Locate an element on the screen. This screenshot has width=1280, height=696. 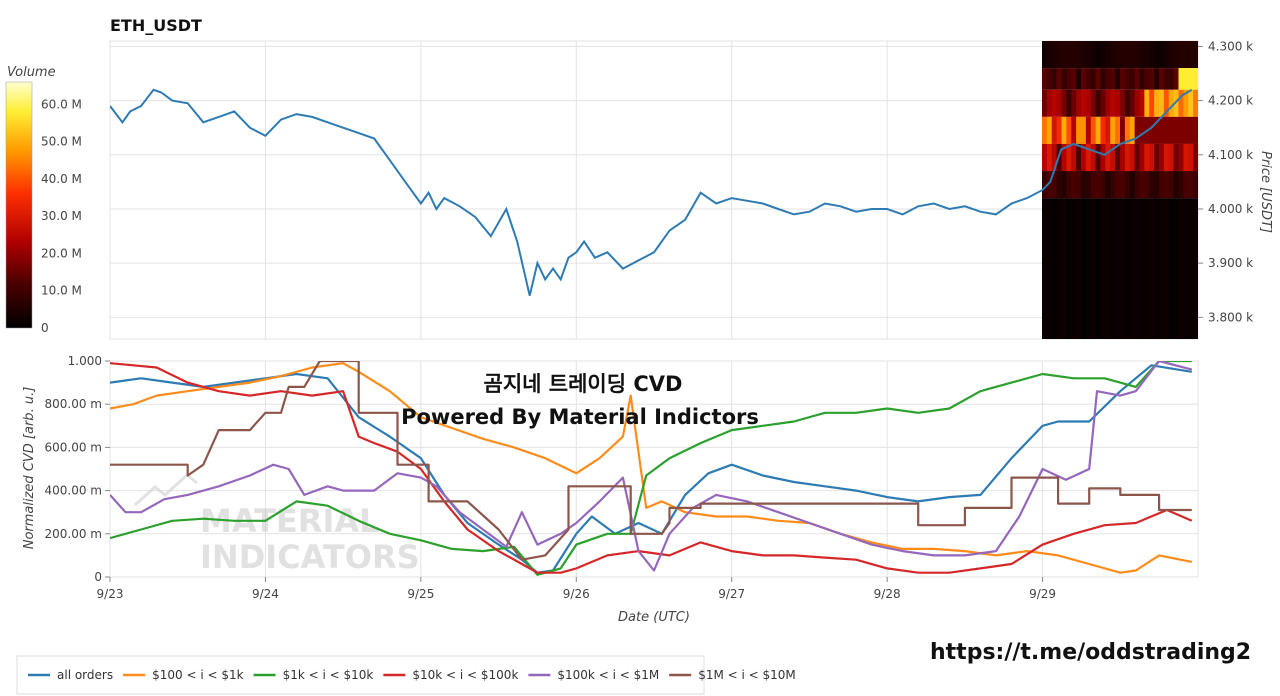
cvd-tick-label: 800.00 m is located at coordinates (74, 404).